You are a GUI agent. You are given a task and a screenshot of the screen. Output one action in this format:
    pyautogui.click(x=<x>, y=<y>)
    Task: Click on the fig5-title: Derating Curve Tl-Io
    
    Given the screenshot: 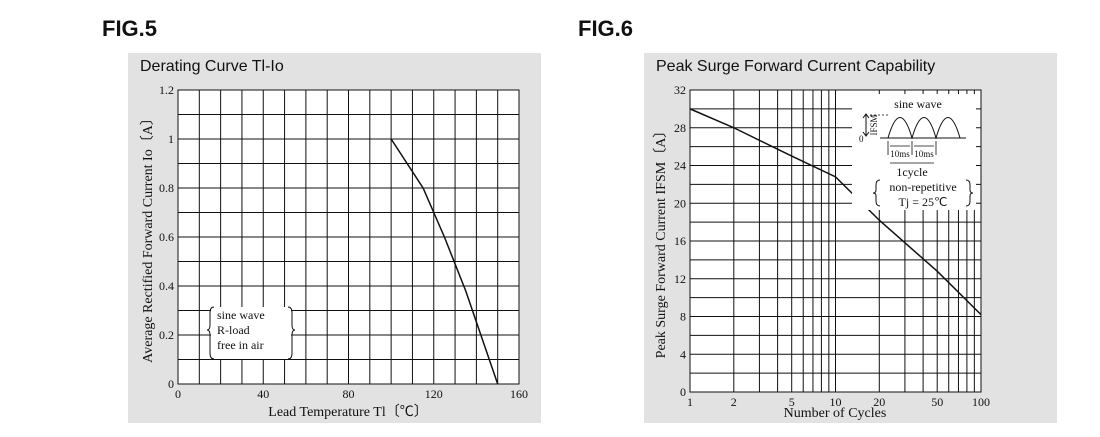 What is the action you would take?
    pyautogui.click(x=212, y=66)
    